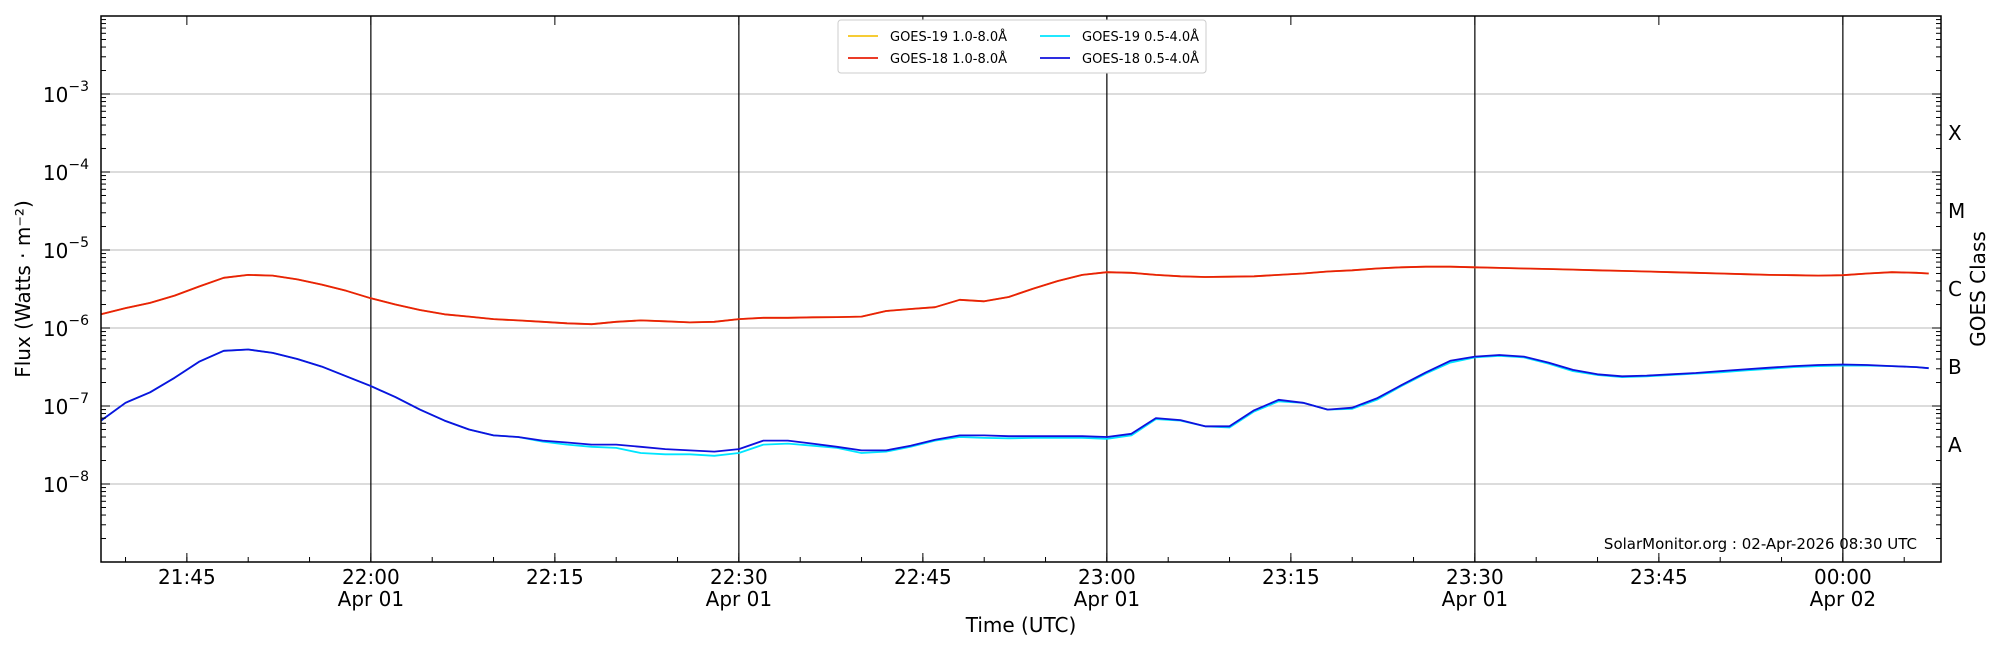  What do you see at coordinates (948, 37) in the screenshot?
I see `legend-entry: GOES-19 1.0-8.0Å` at bounding box center [948, 37].